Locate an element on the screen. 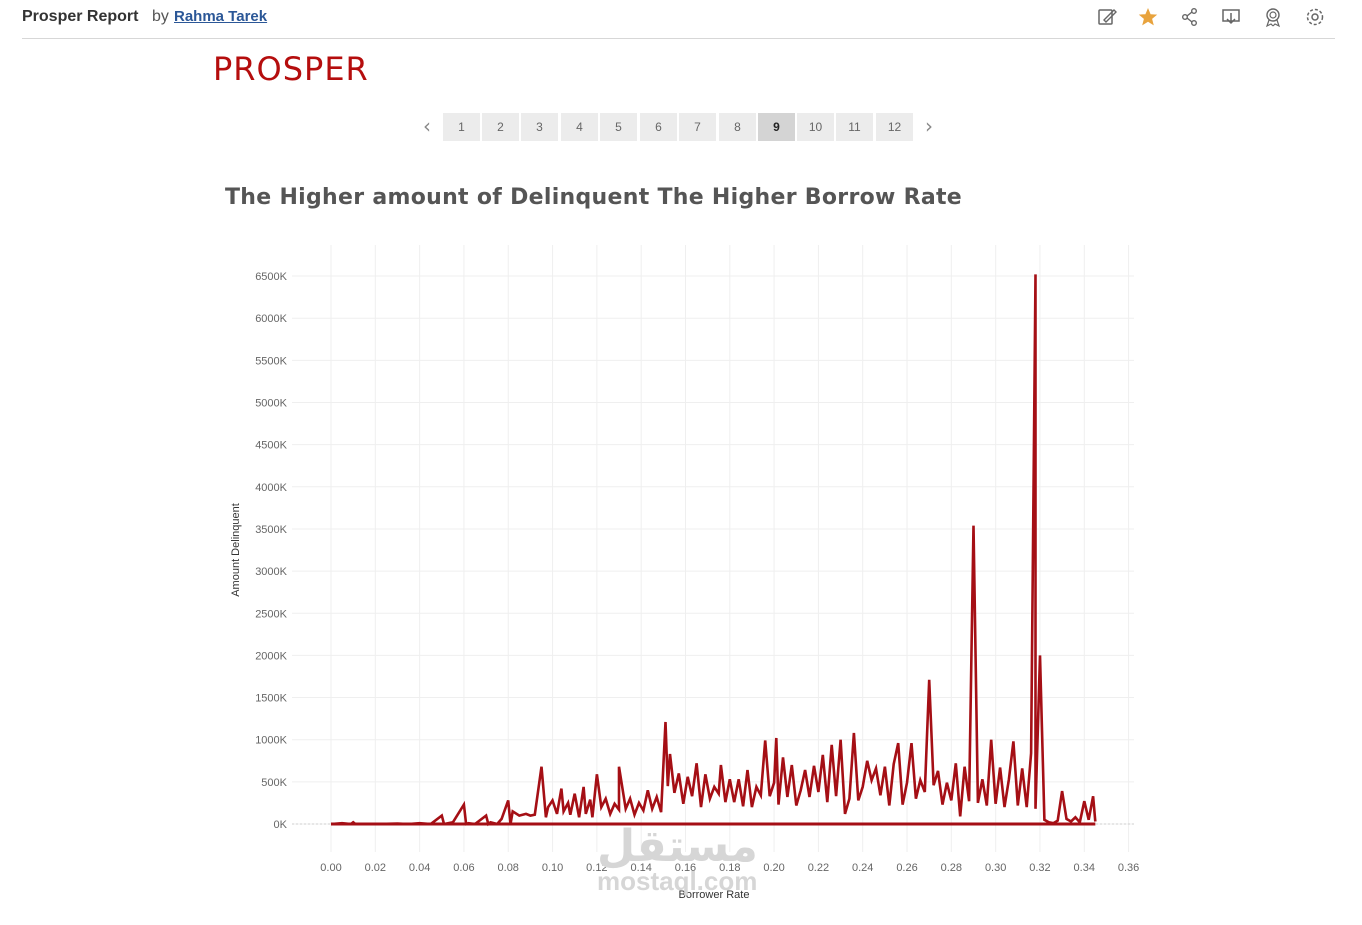 The height and width of the screenshot is (925, 1362). x-tick-label: 0.12 is located at coordinates (596, 868).